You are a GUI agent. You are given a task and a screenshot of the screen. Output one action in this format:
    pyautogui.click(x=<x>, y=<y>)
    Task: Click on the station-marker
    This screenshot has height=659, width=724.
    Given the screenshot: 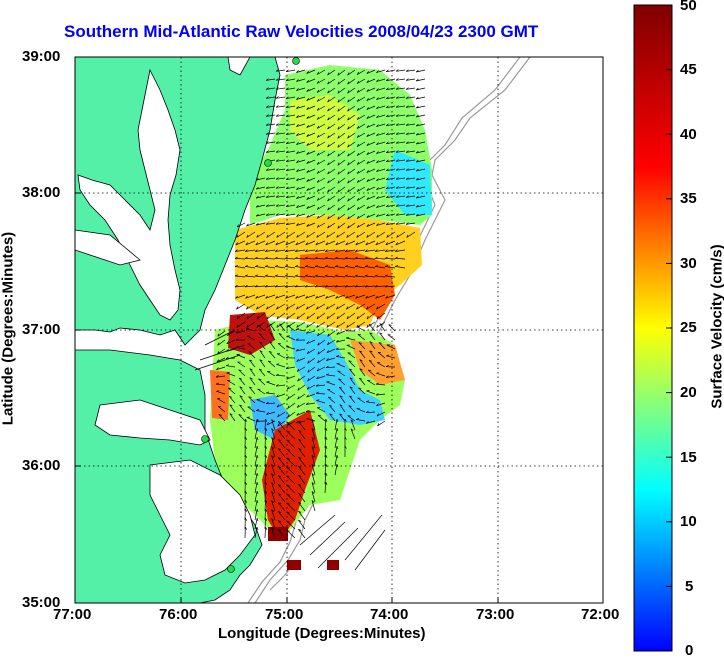 What is the action you would take?
    pyautogui.click(x=296, y=61)
    